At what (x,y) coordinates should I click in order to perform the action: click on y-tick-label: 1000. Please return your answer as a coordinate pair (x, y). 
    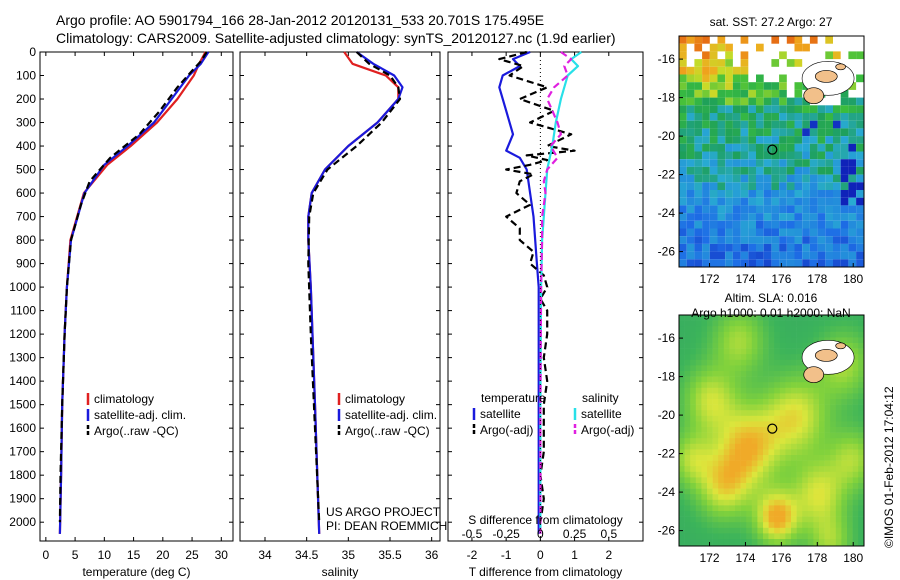
    Looking at the image, I should click on (22, 287).